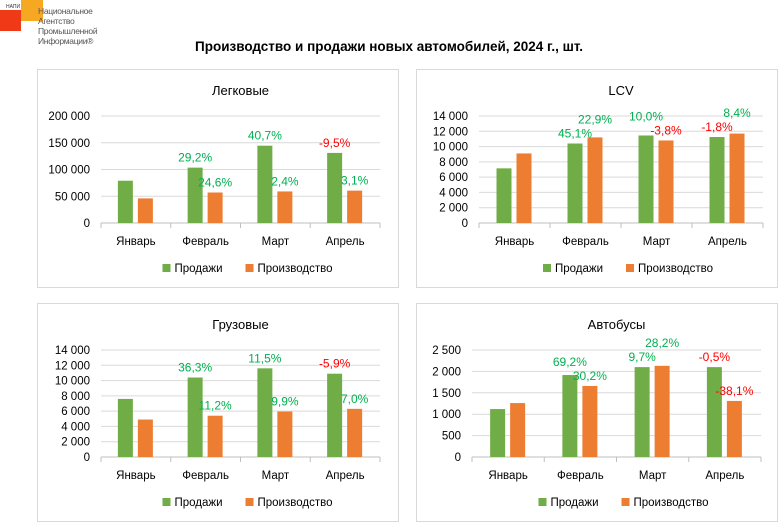 This screenshot has height=526, width=778. I want to click on logo-line: Национальное, so click(65, 11).